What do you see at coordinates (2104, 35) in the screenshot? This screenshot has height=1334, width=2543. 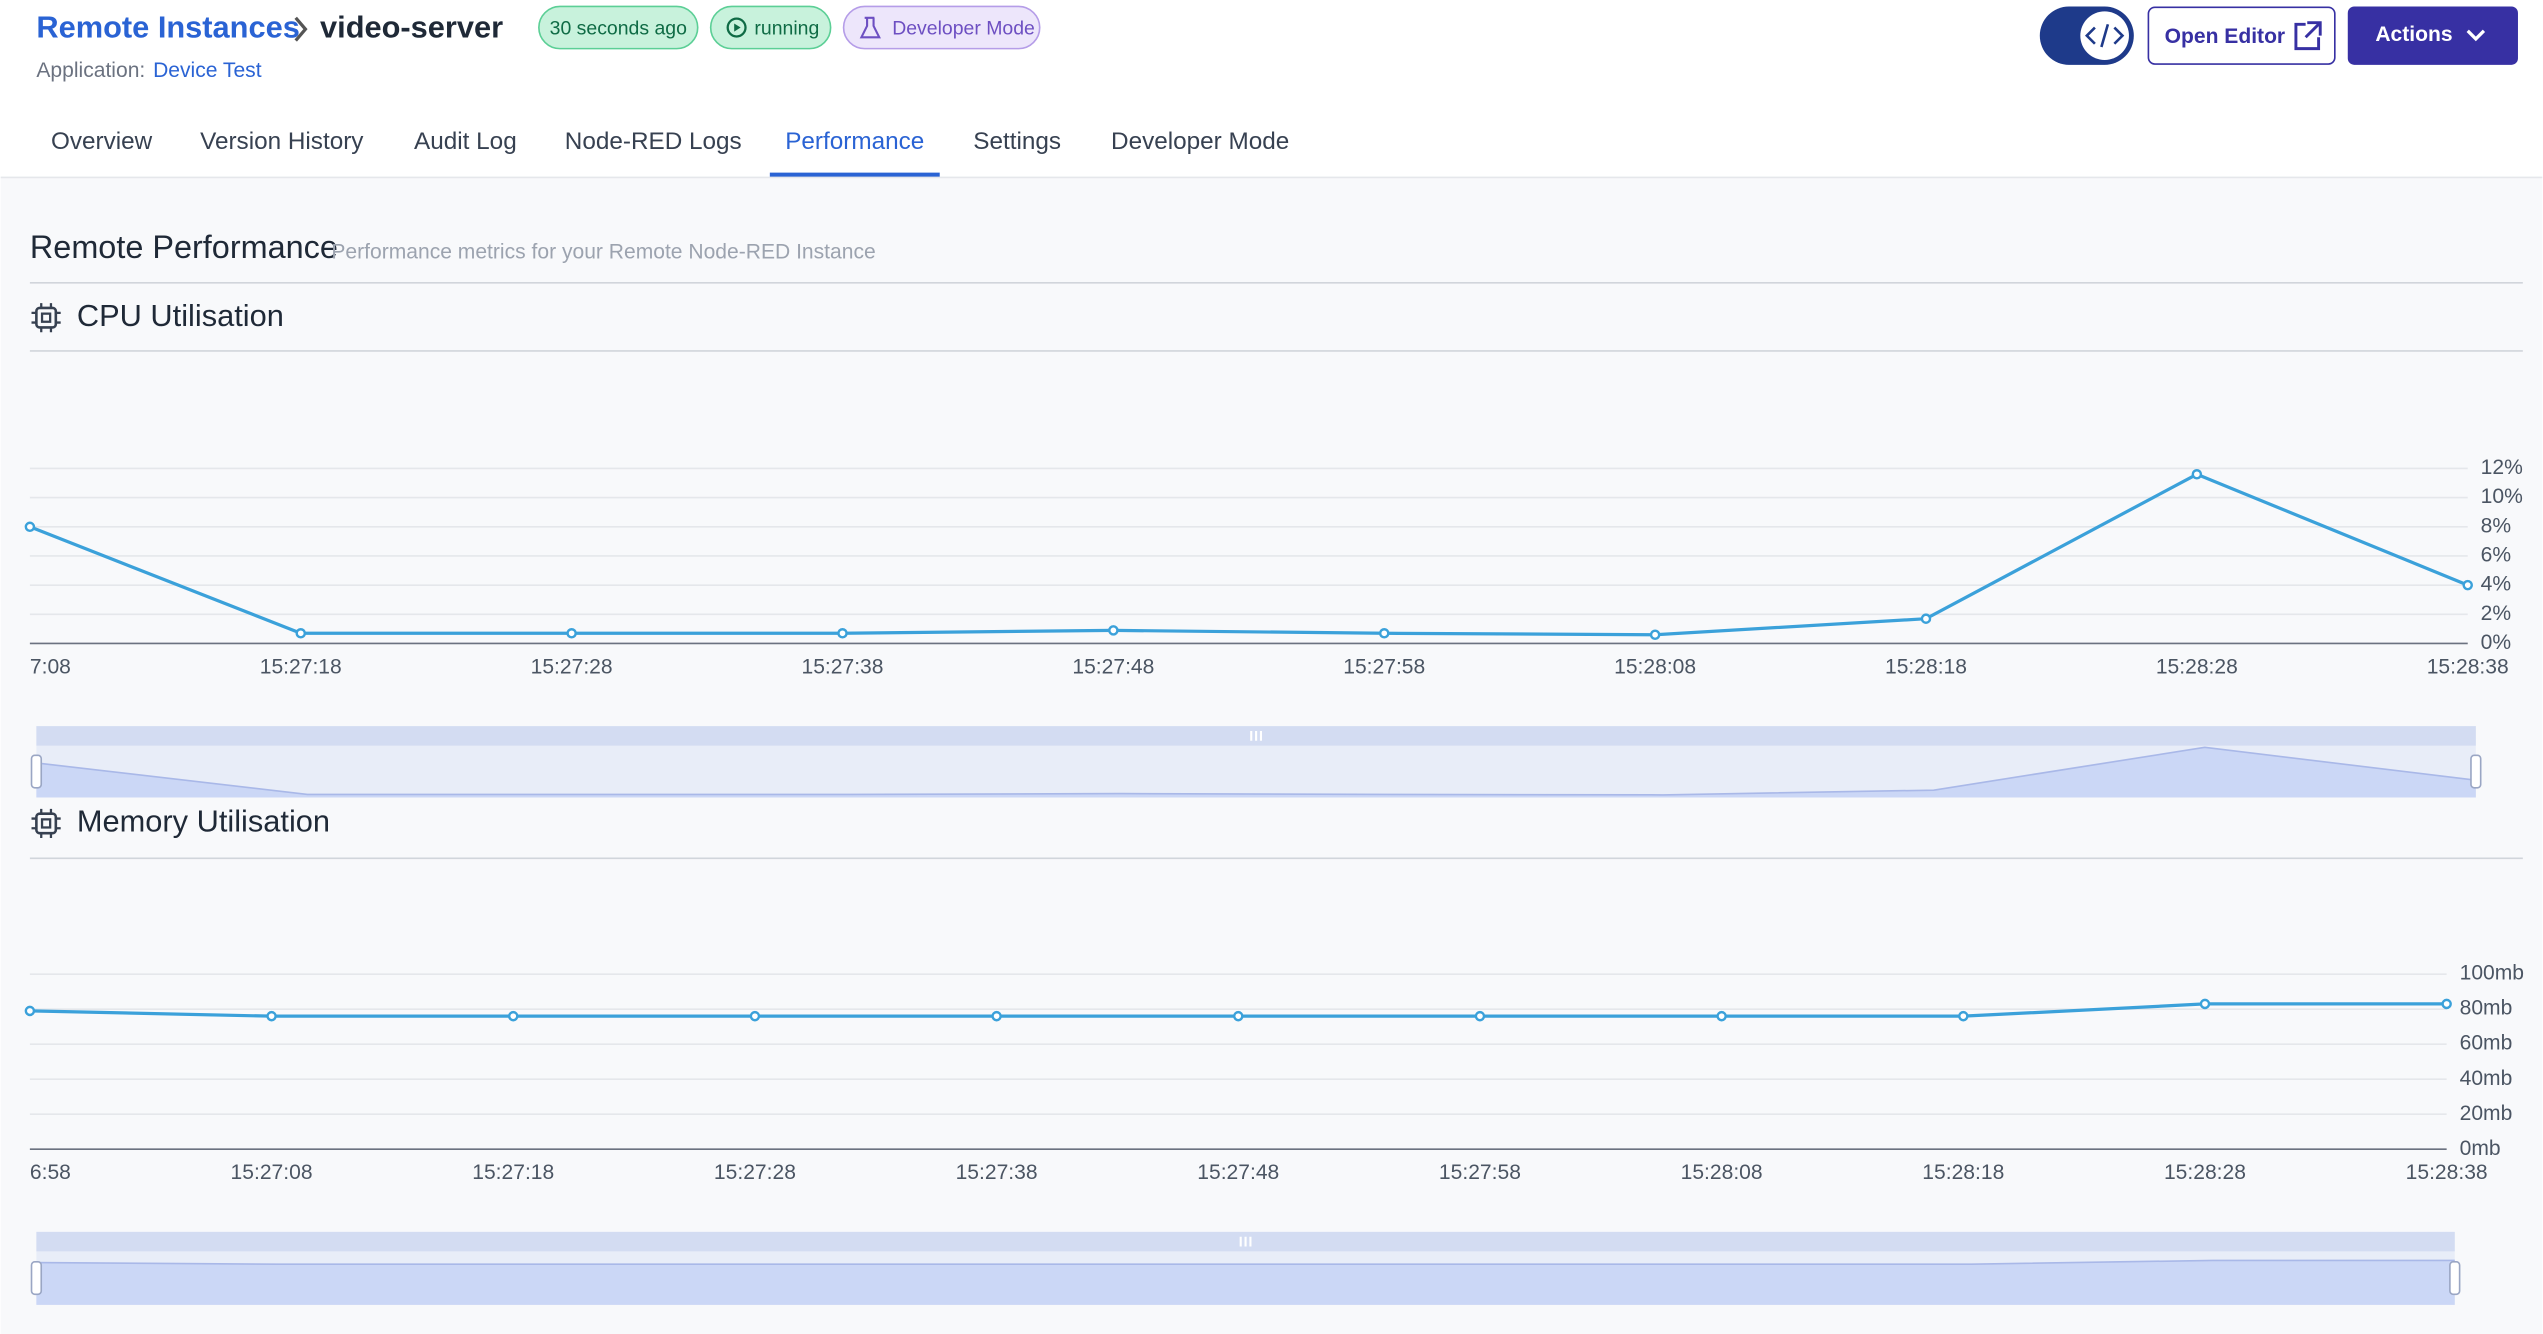 I see `code-icon` at bounding box center [2104, 35].